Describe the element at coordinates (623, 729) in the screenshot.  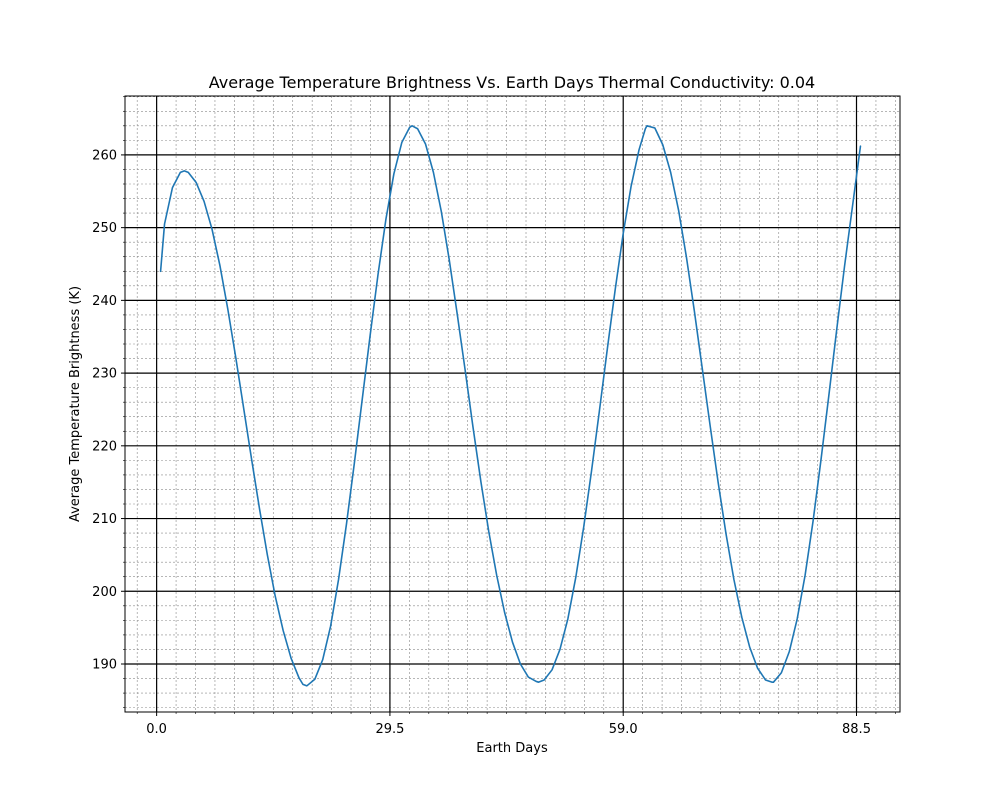
I see `x-tick-label: 59.0` at that location.